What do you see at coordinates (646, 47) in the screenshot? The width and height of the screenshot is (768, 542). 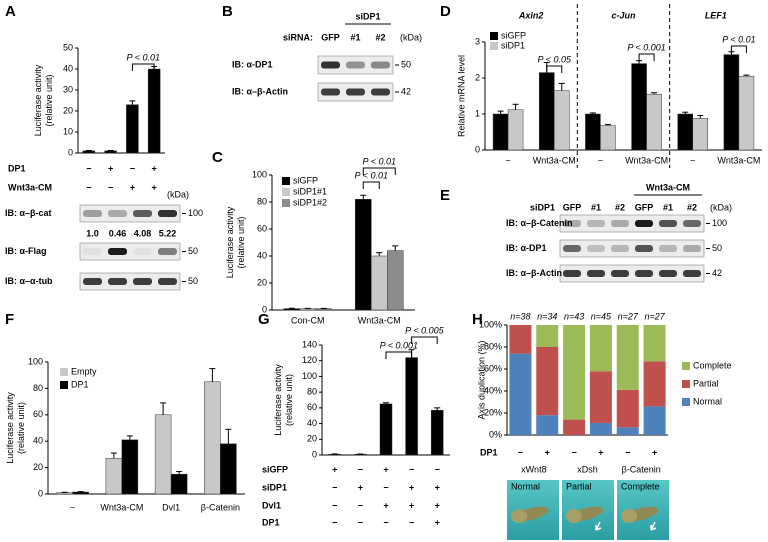 I see `p-value: P < 0.001` at bounding box center [646, 47].